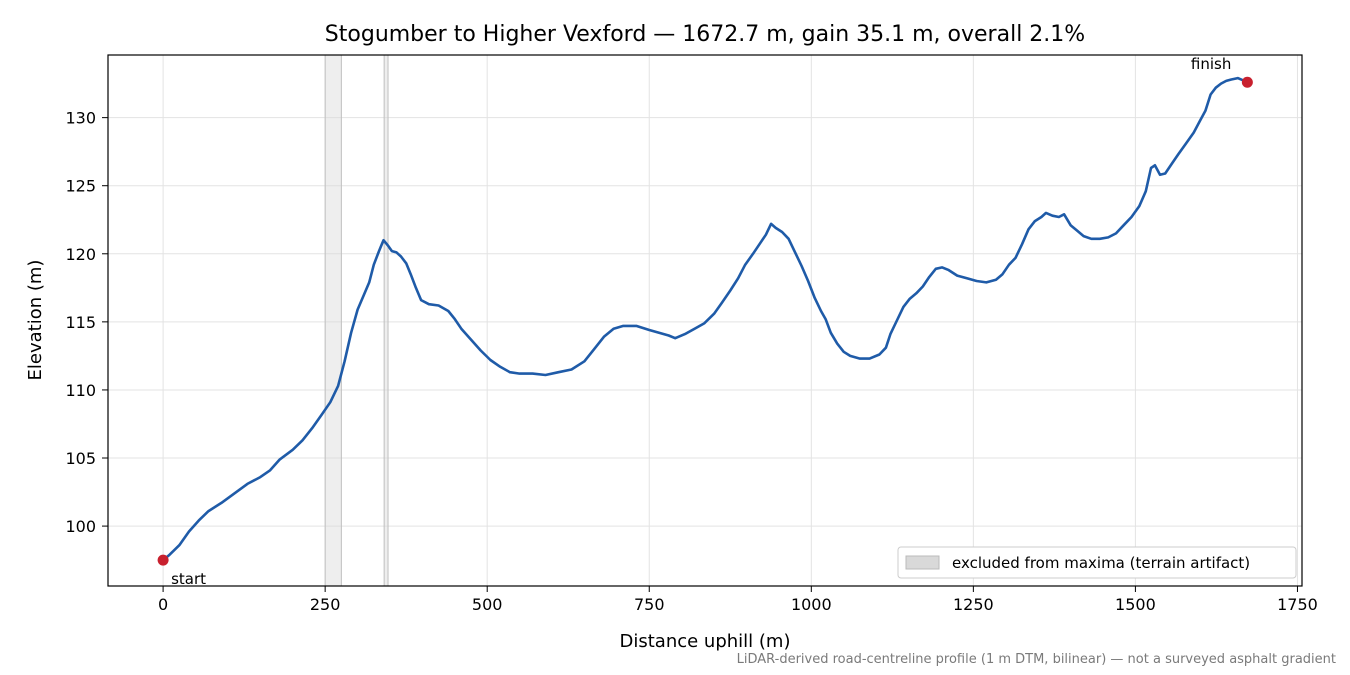  Describe the element at coordinates (80, 118) in the screenshot. I see `y-tick-label: 130` at that location.